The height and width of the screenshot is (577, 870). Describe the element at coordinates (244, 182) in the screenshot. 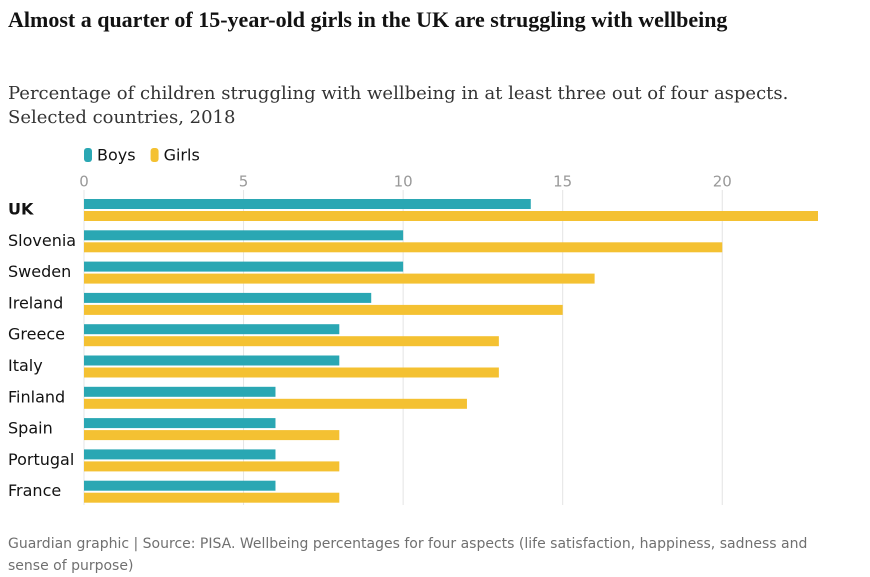

I see `x-tick-label: 5` at that location.